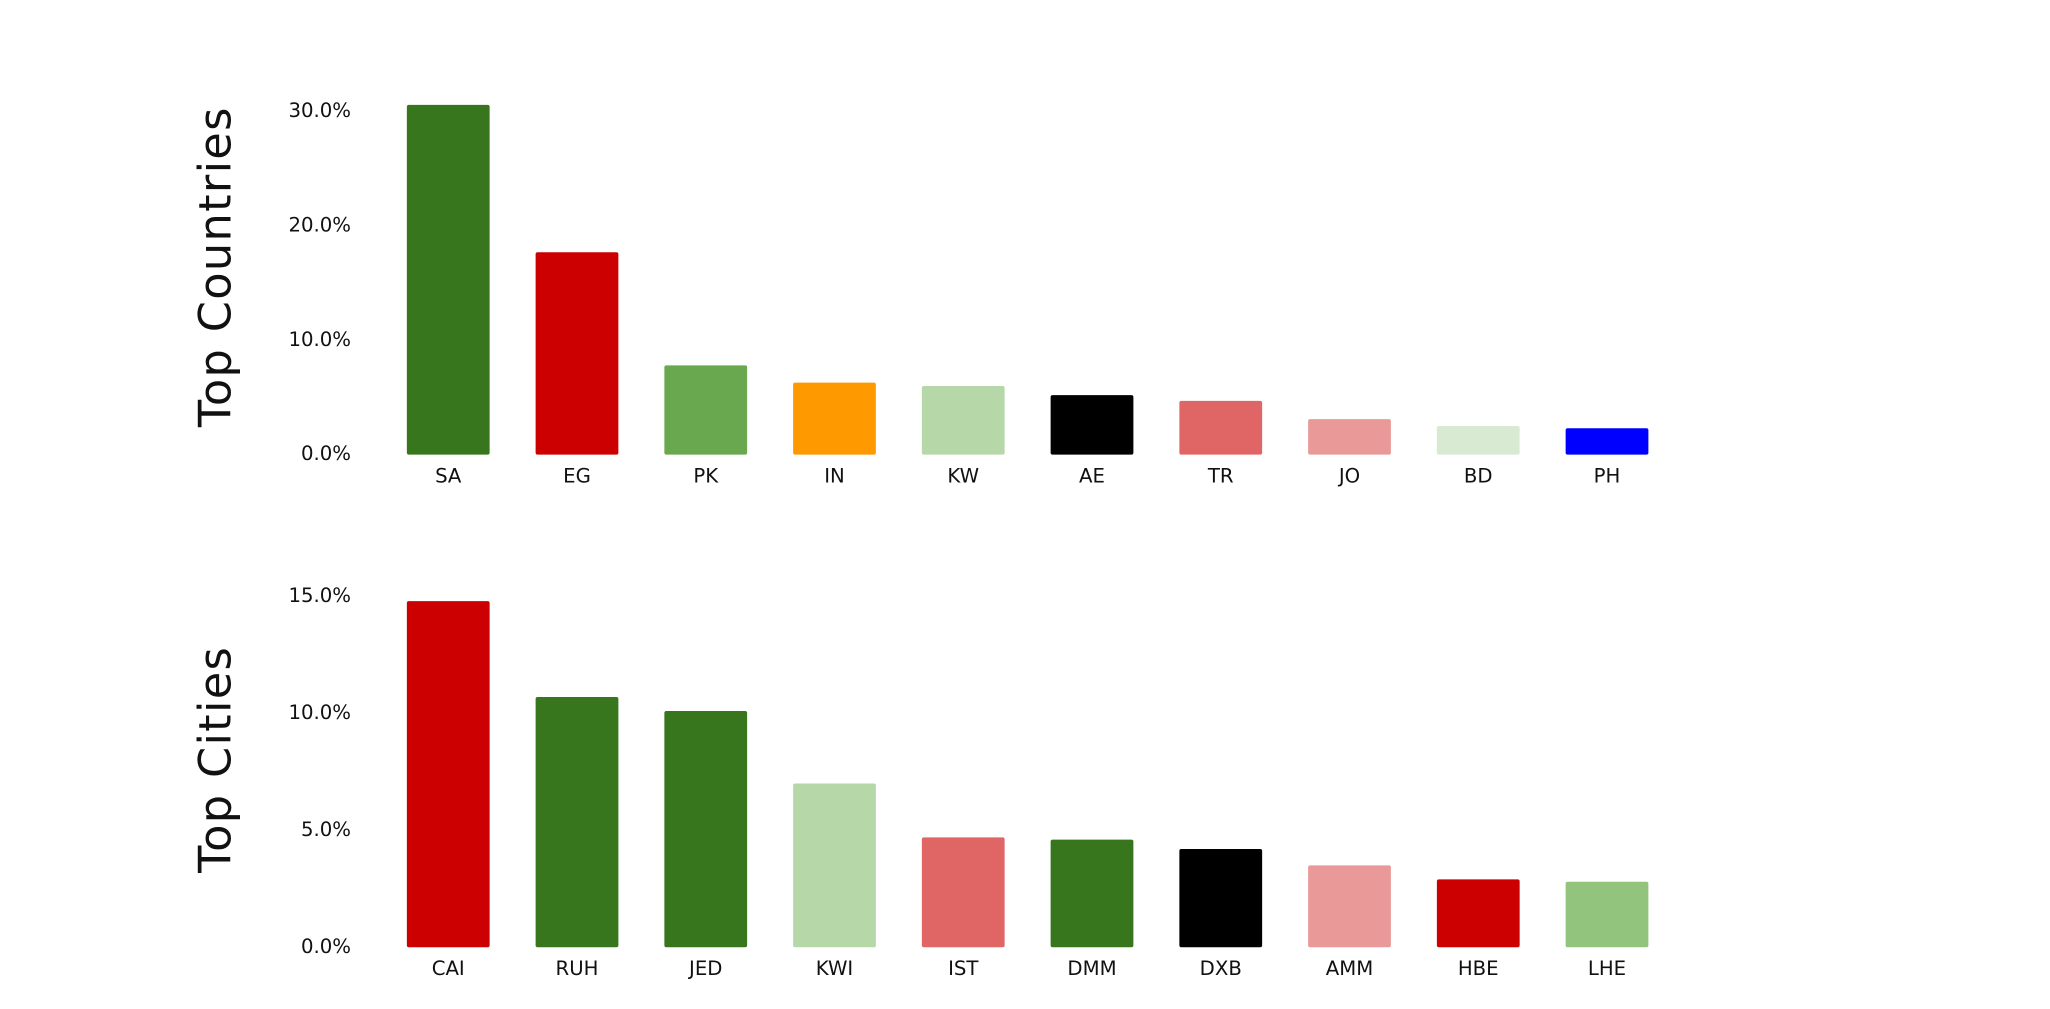  What do you see at coordinates (448, 968) in the screenshot?
I see `x-tick-label: CAI` at bounding box center [448, 968].